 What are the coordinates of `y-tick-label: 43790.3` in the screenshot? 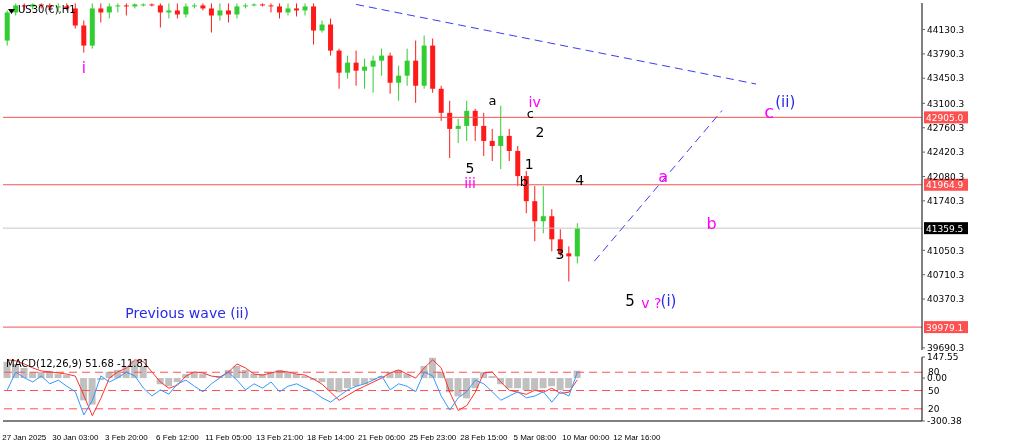 It's located at (946, 54).